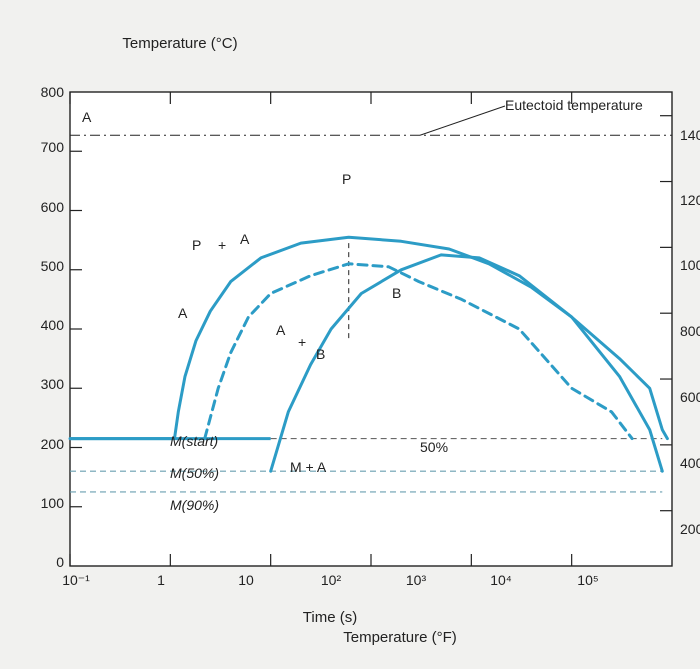 The width and height of the screenshot is (700, 669). Describe the element at coordinates (462, 120) in the screenshot. I see `eutectoid-pointer` at that location.